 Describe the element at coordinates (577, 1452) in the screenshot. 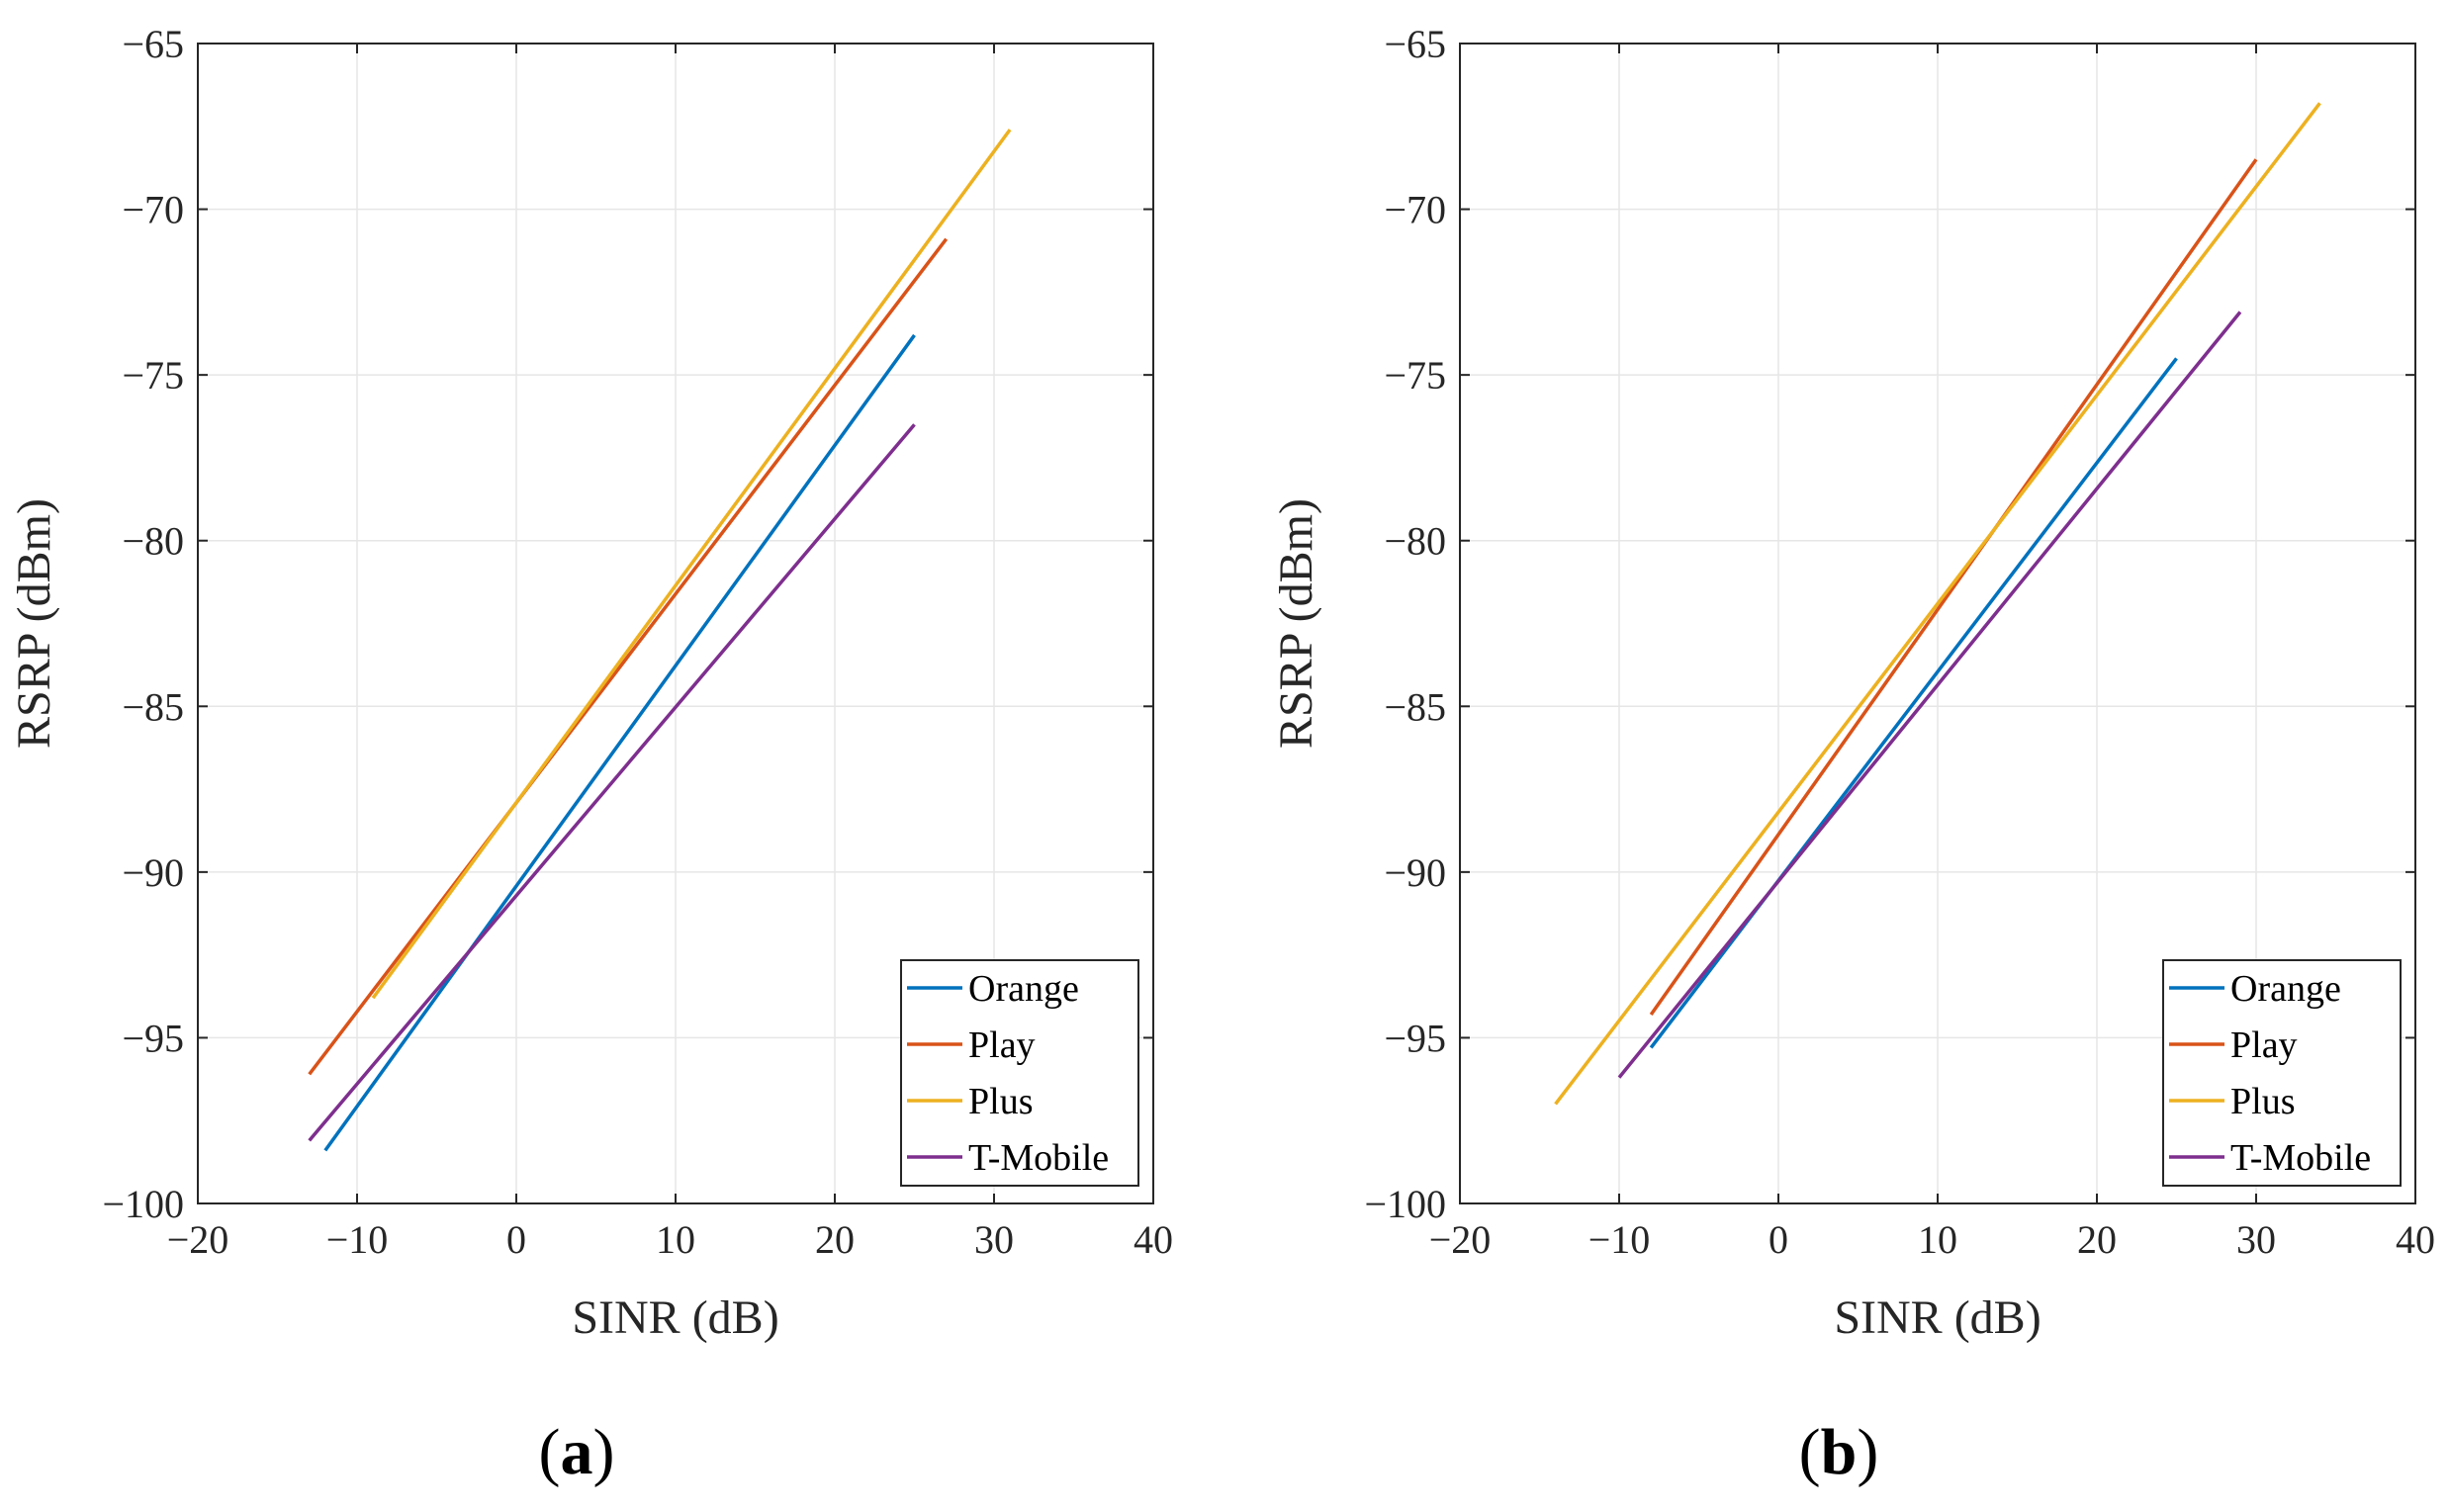

I see `panel-label: (a)` at that location.